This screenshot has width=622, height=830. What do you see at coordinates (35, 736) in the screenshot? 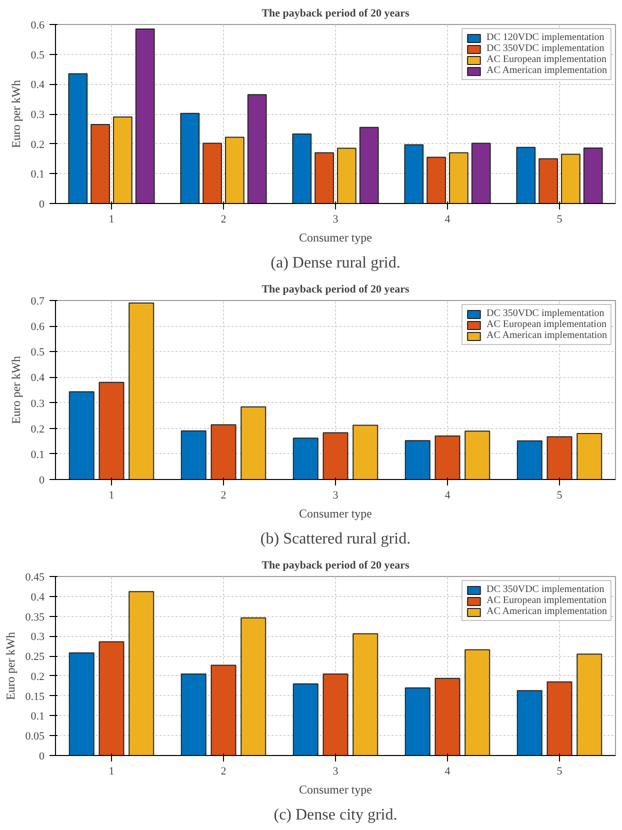
I see `y-tick-label: 0.05` at bounding box center [35, 736].